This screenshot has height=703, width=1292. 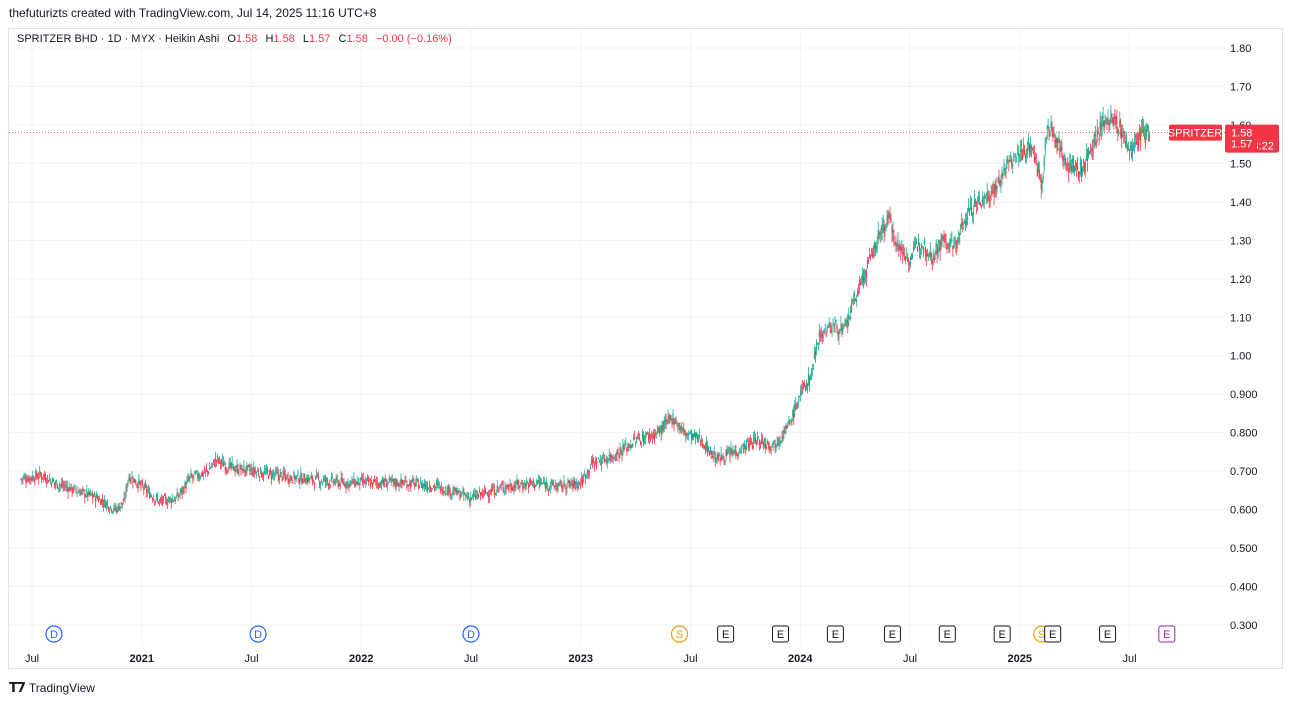 What do you see at coordinates (1195, 134) in the screenshot?
I see `symbol-tag: SPRITZER` at bounding box center [1195, 134].